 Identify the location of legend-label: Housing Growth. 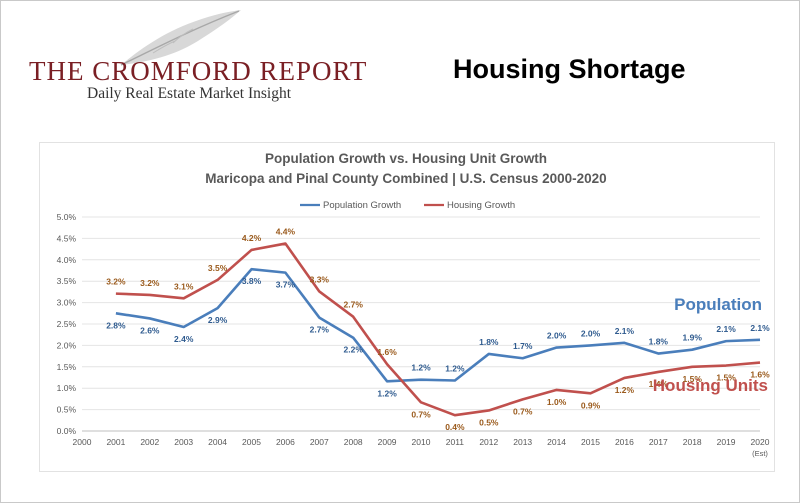
(481, 205).